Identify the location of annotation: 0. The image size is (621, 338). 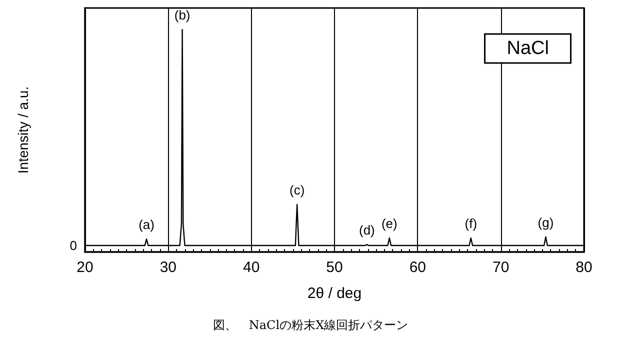
(73, 246).